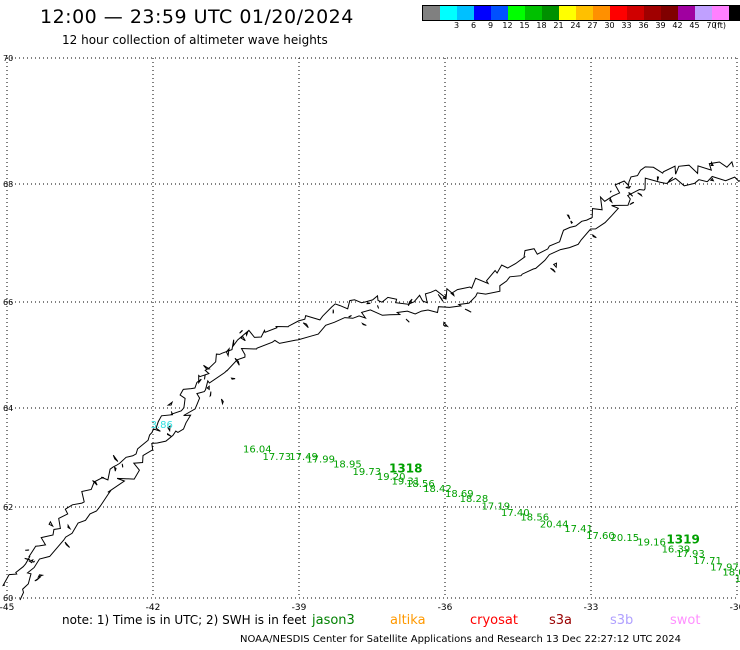  What do you see at coordinates (515, 513) in the screenshot?
I see `wave-height-label: 17.40` at bounding box center [515, 513].